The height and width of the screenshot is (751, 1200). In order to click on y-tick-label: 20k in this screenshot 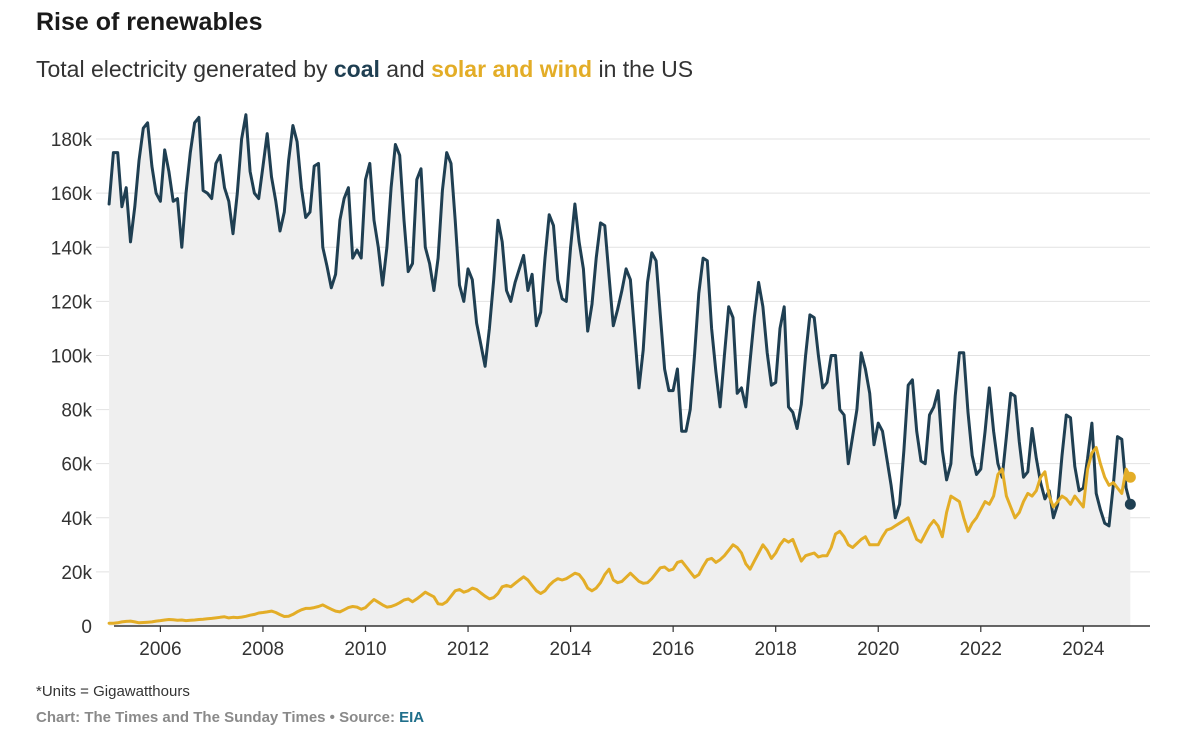, I will do `click(76, 573)`.